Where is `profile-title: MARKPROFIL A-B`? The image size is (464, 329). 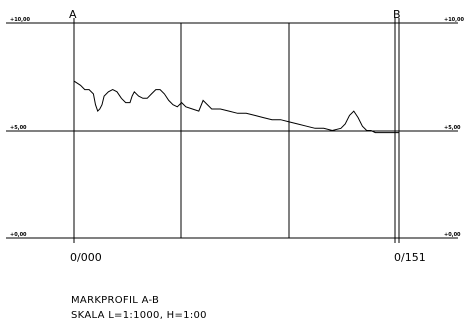
profile-title: MARKPROFIL A-B is located at coordinates (115, 300).